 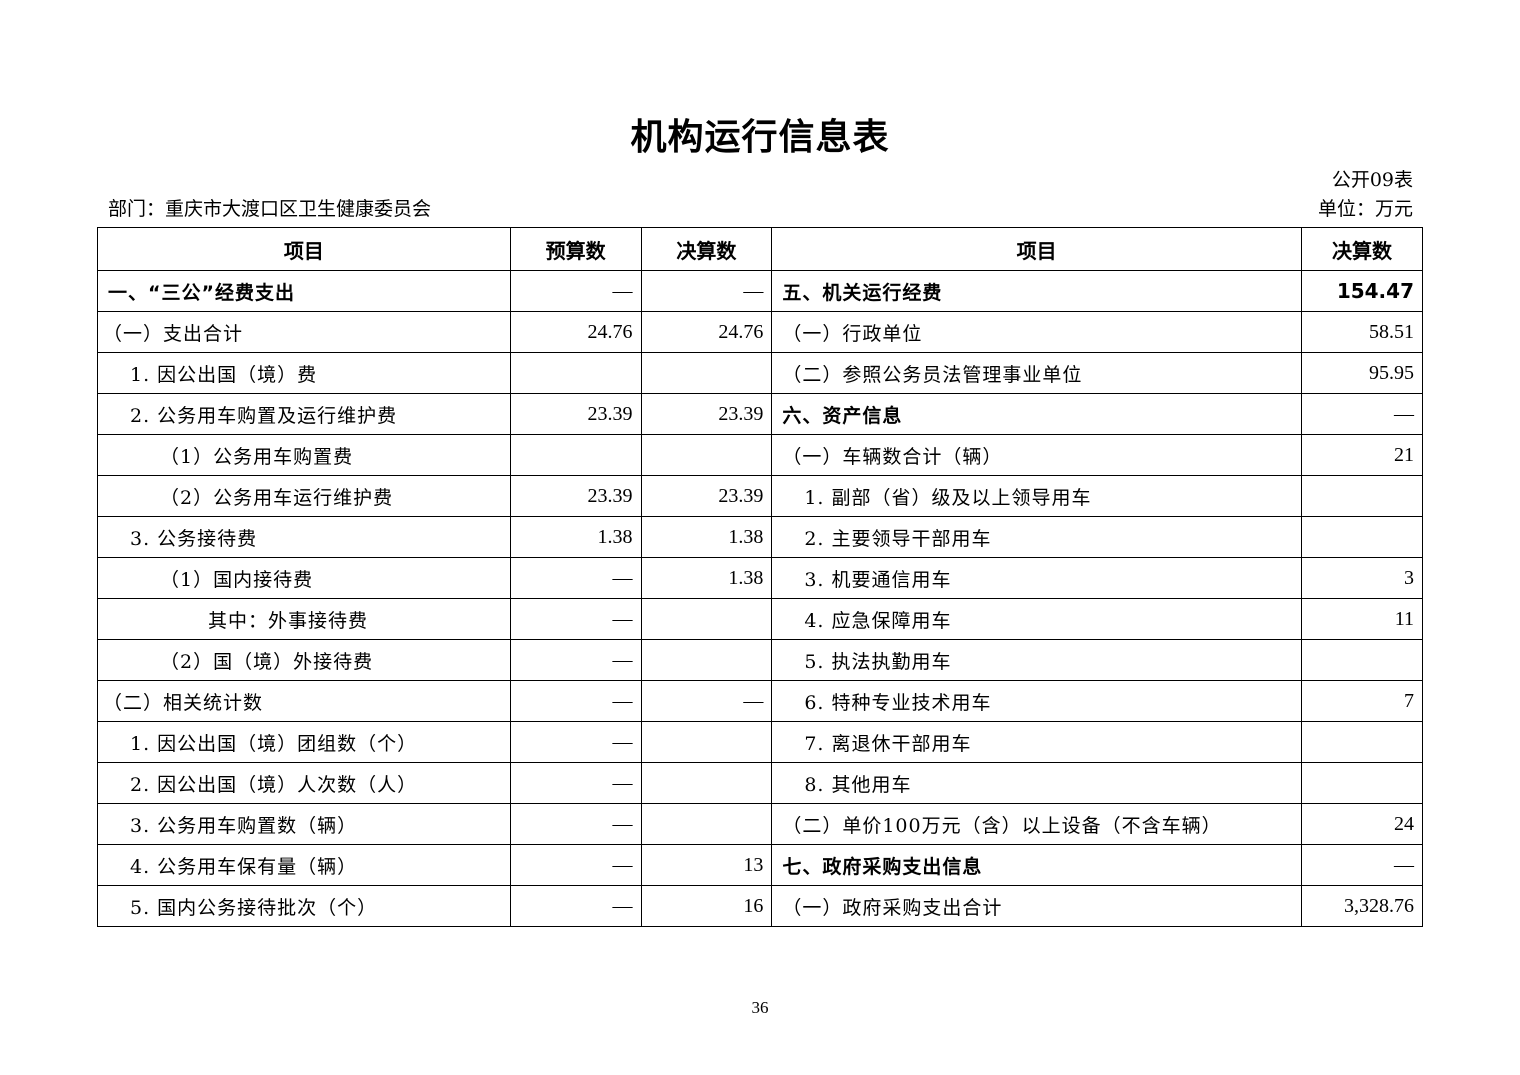 What do you see at coordinates (304, 619) in the screenshot?
I see `item-left: 其中：外事接待费` at bounding box center [304, 619].